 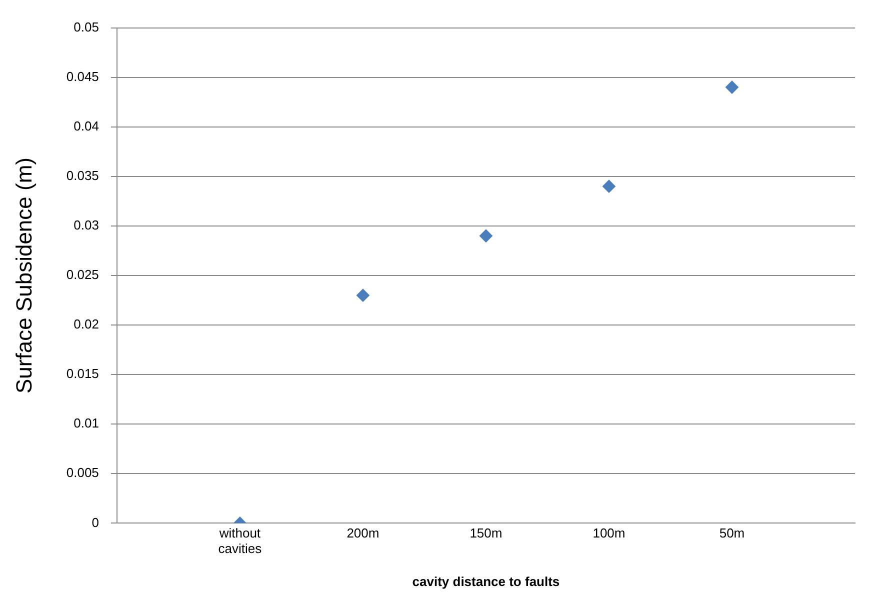 I want to click on y-tick-label: 0.025, so click(x=82, y=274).